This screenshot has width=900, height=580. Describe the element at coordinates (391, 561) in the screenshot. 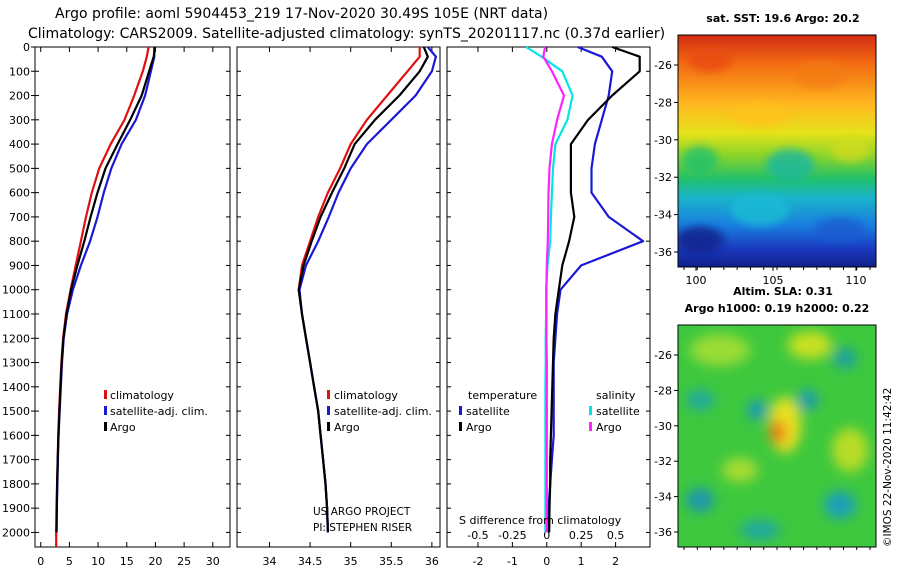

I see `x-tick-label: 35.5` at that location.